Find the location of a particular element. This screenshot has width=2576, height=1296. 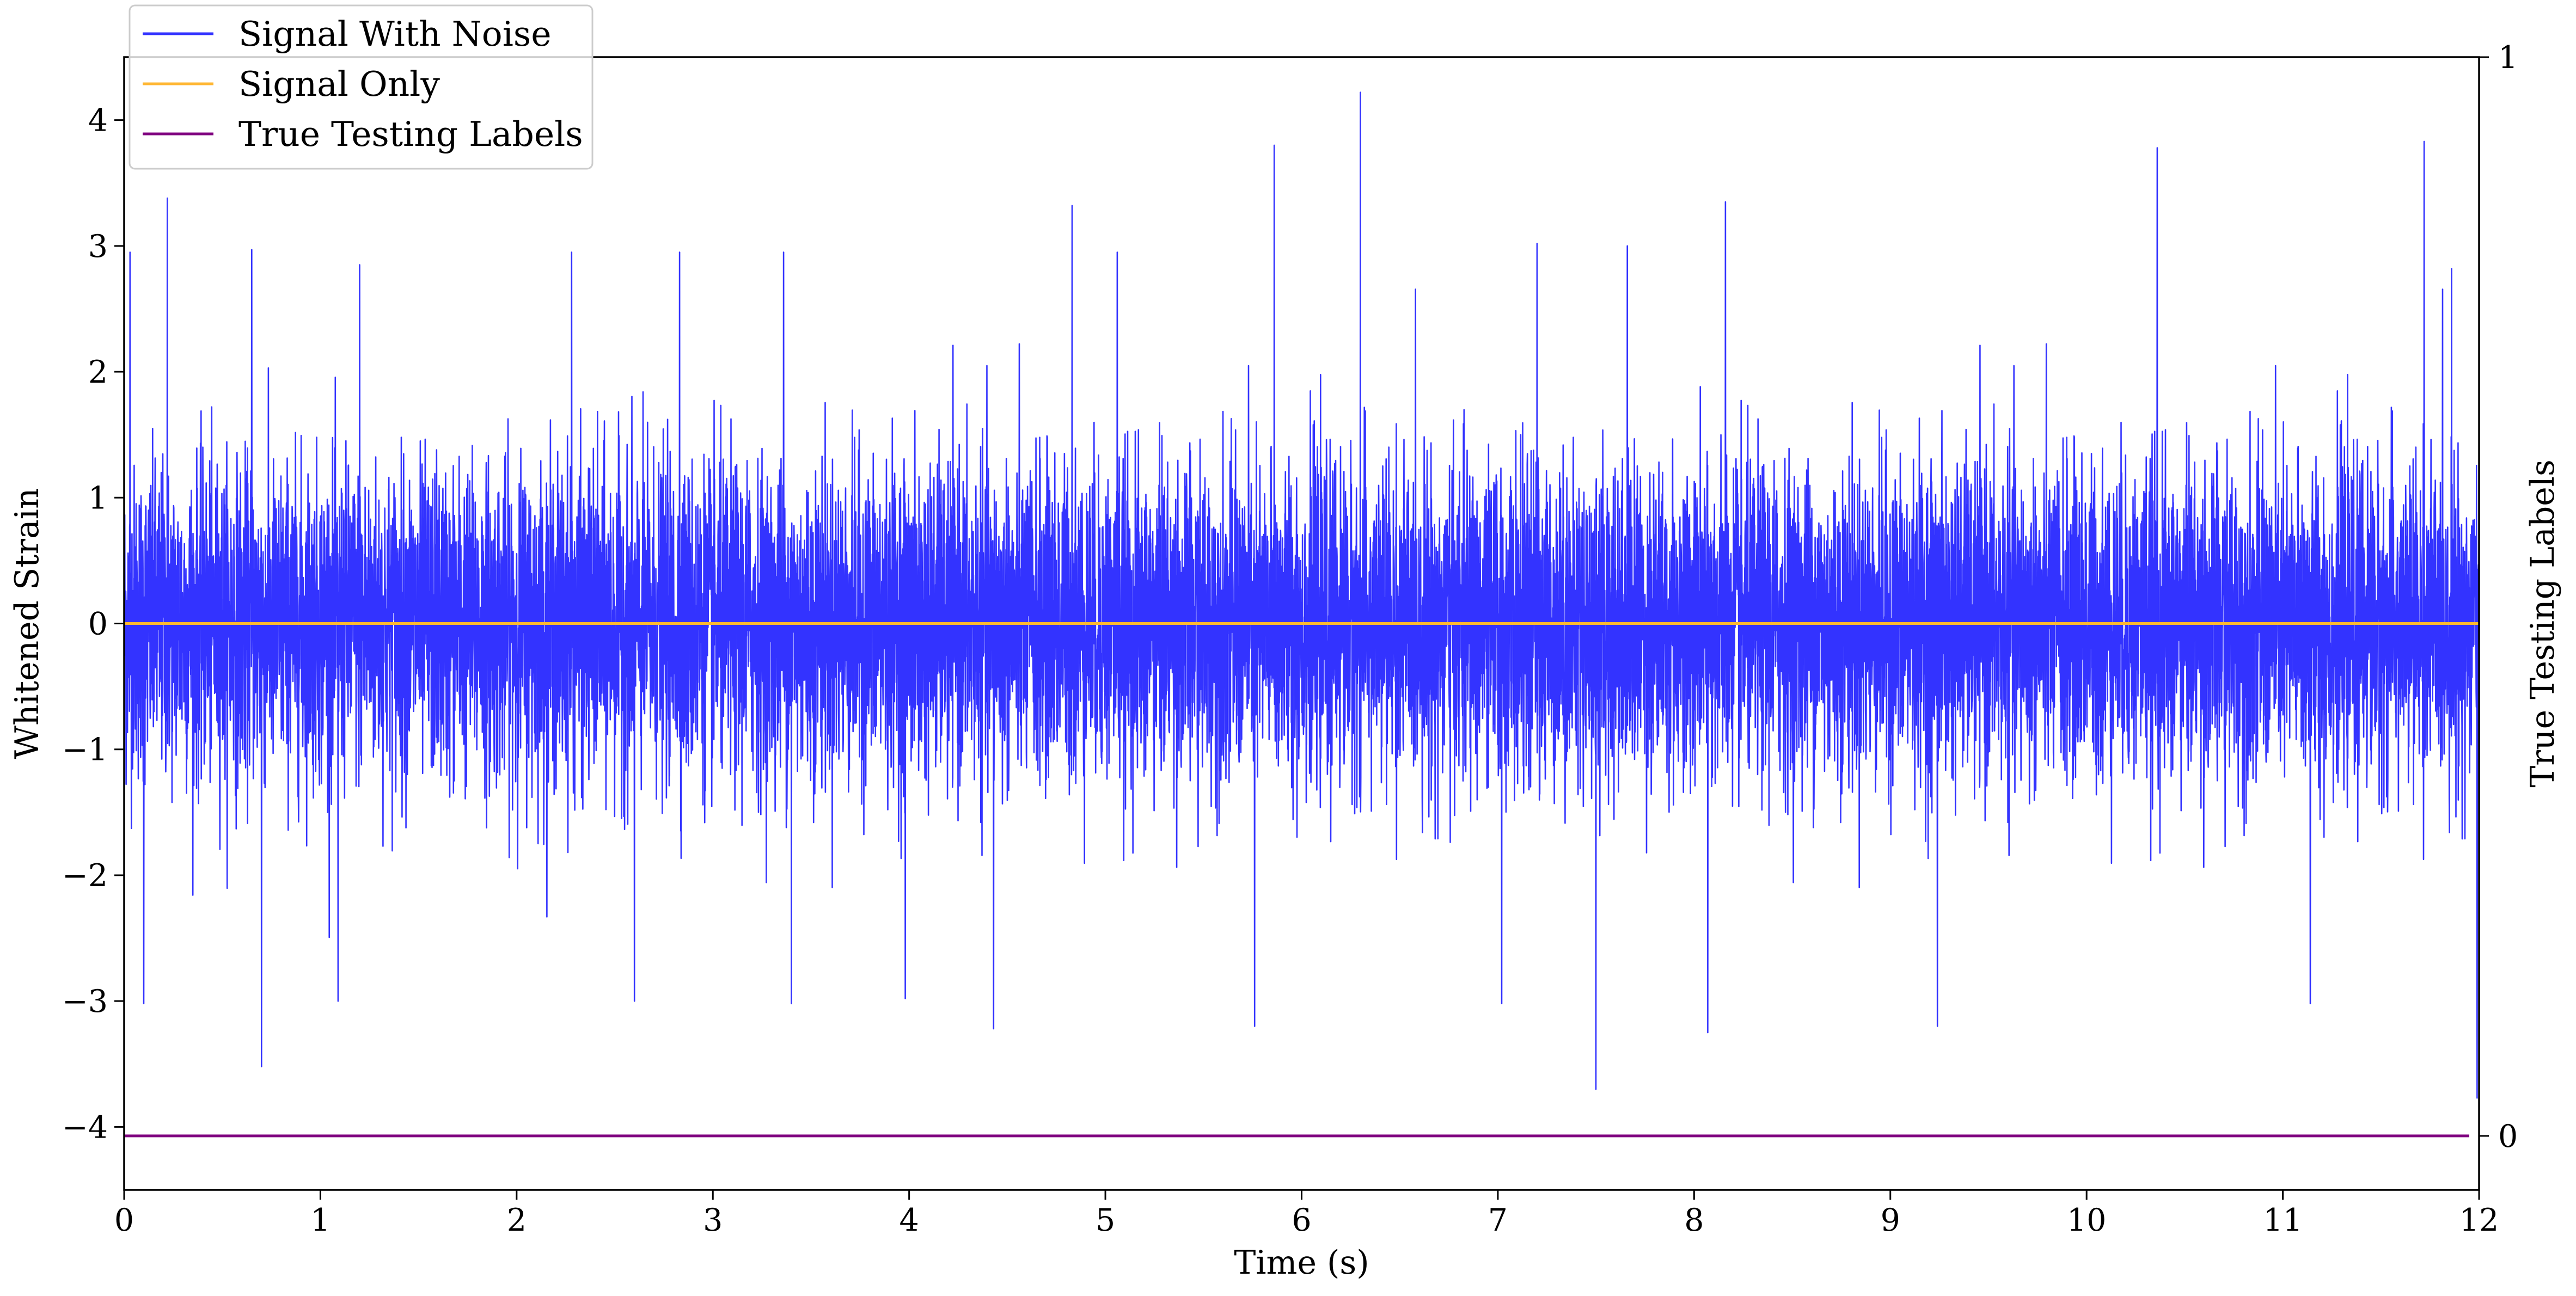

legend-box is located at coordinates (361, 87).